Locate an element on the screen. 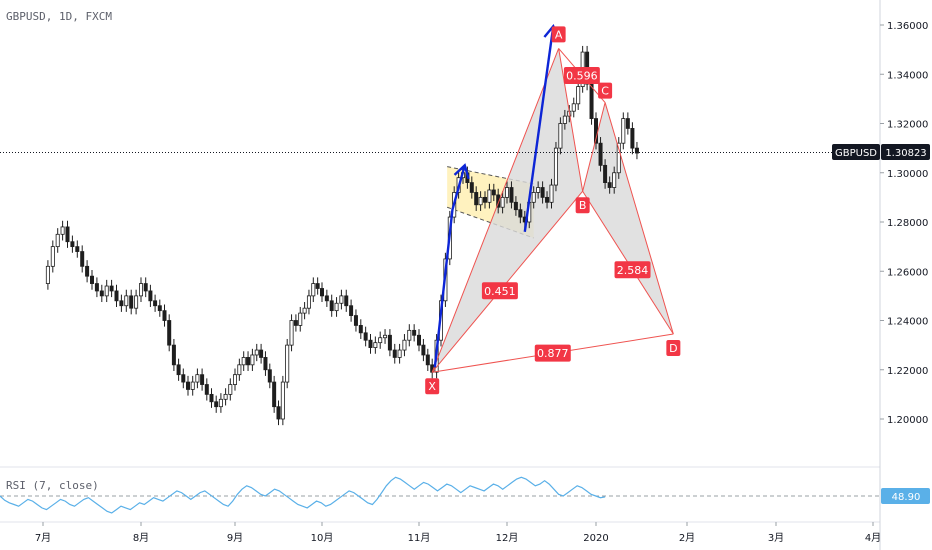 Image resolution: width=932 pixels, height=550 pixels. price-tick-label: 1.22000 is located at coordinates (907, 371).